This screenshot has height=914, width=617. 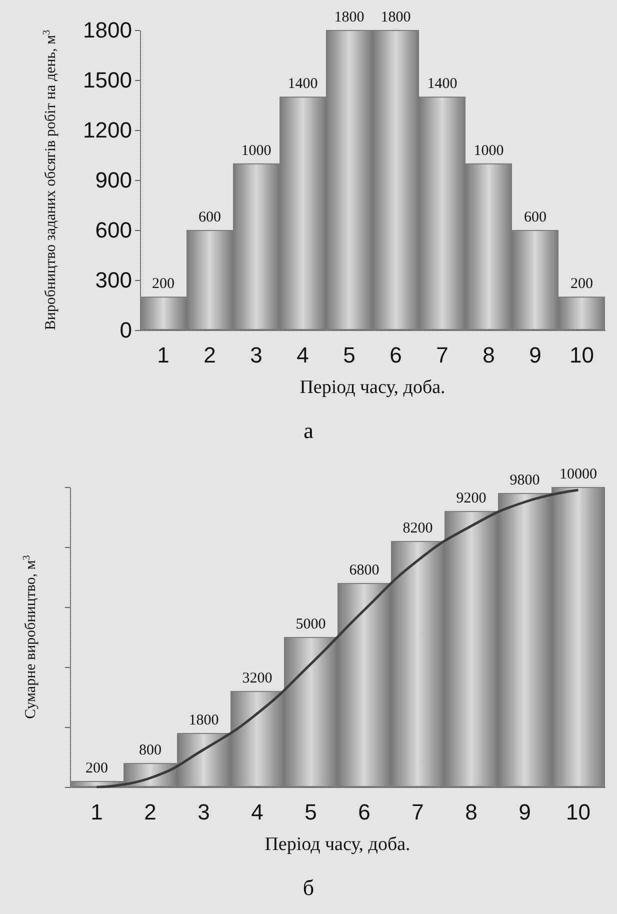 What do you see at coordinates (257, 678) in the screenshot?
I see `data-label: 3200` at bounding box center [257, 678].